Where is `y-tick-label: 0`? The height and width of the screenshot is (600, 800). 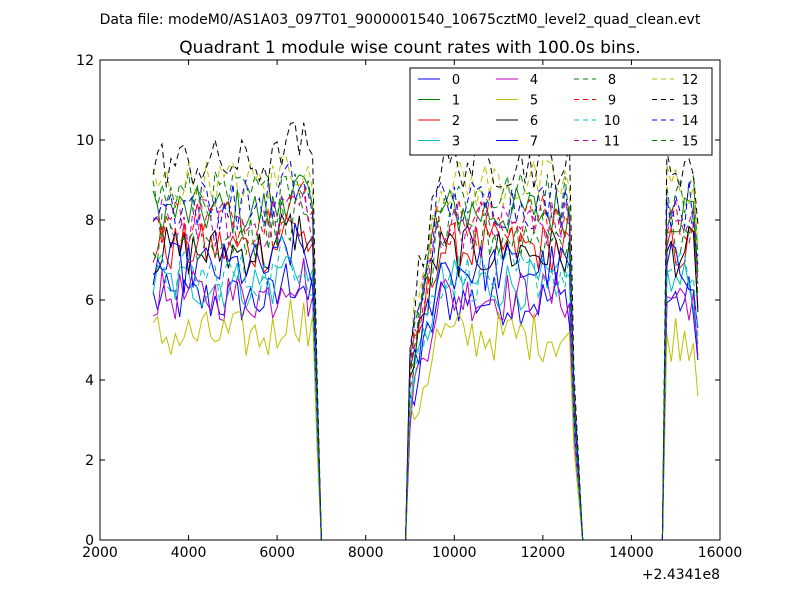 y-tick-label: 0 is located at coordinates (89, 541).